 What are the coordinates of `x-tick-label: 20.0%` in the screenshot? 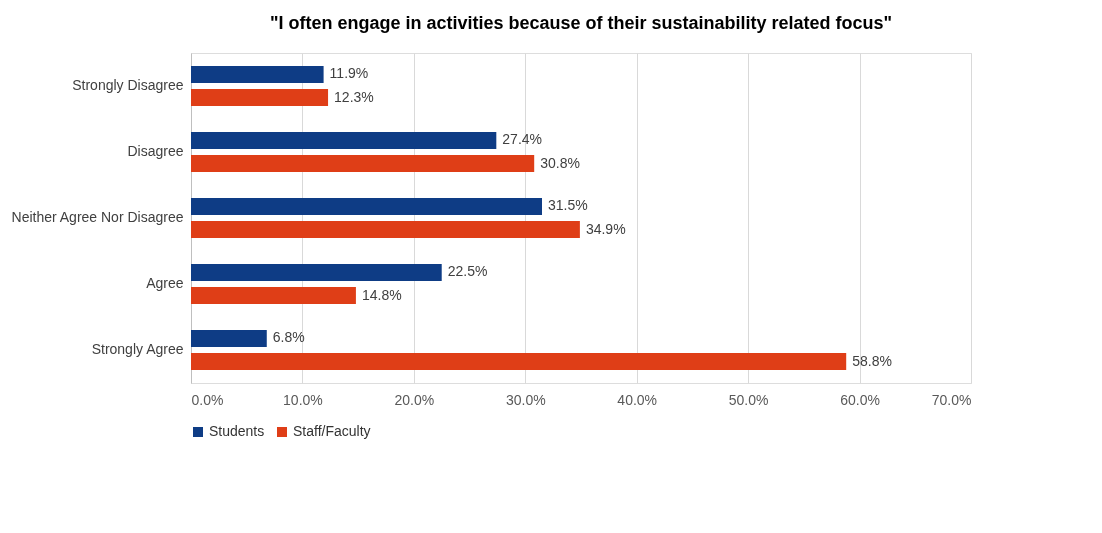 It's located at (414, 399).